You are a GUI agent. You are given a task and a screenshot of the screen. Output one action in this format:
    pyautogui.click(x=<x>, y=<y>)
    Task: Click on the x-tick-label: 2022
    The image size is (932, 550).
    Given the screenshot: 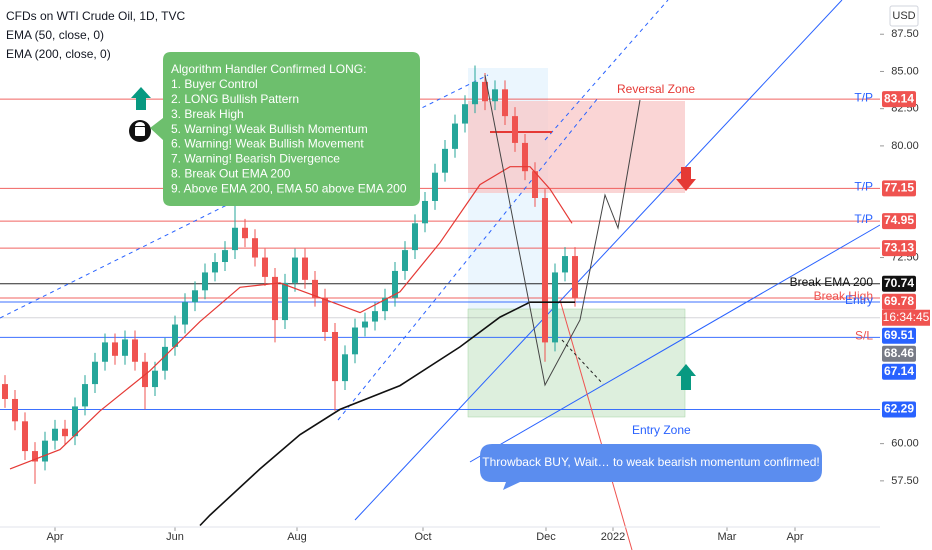 What is the action you would take?
    pyautogui.click(x=613, y=537)
    